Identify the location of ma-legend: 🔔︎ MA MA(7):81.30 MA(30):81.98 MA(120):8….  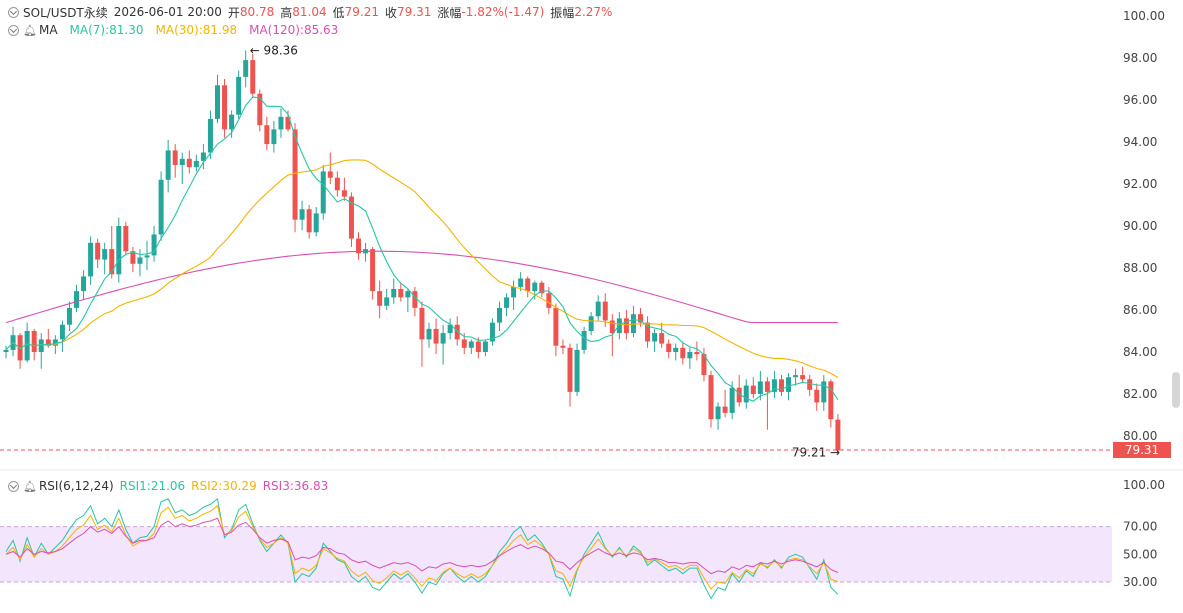
(173, 30).